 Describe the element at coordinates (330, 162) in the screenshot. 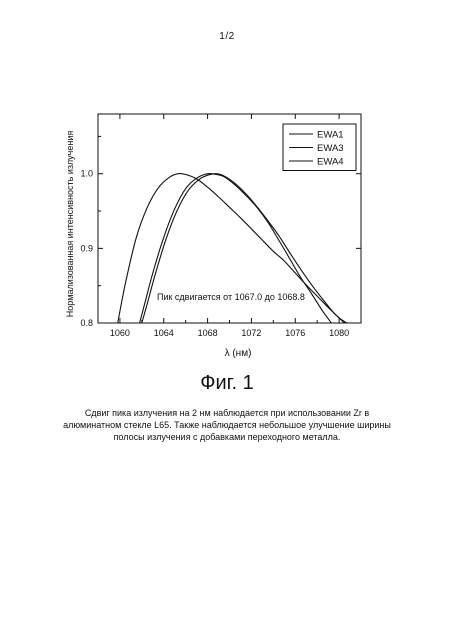

I see `legend-label-ewa4: EWA4` at that location.